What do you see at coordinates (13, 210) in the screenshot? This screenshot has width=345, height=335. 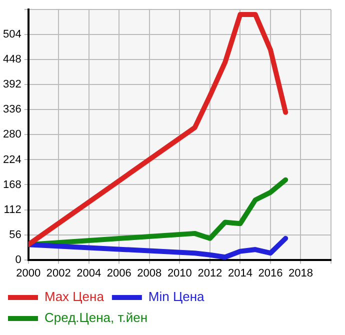 I see `y-tick-label: 112` at bounding box center [13, 210].